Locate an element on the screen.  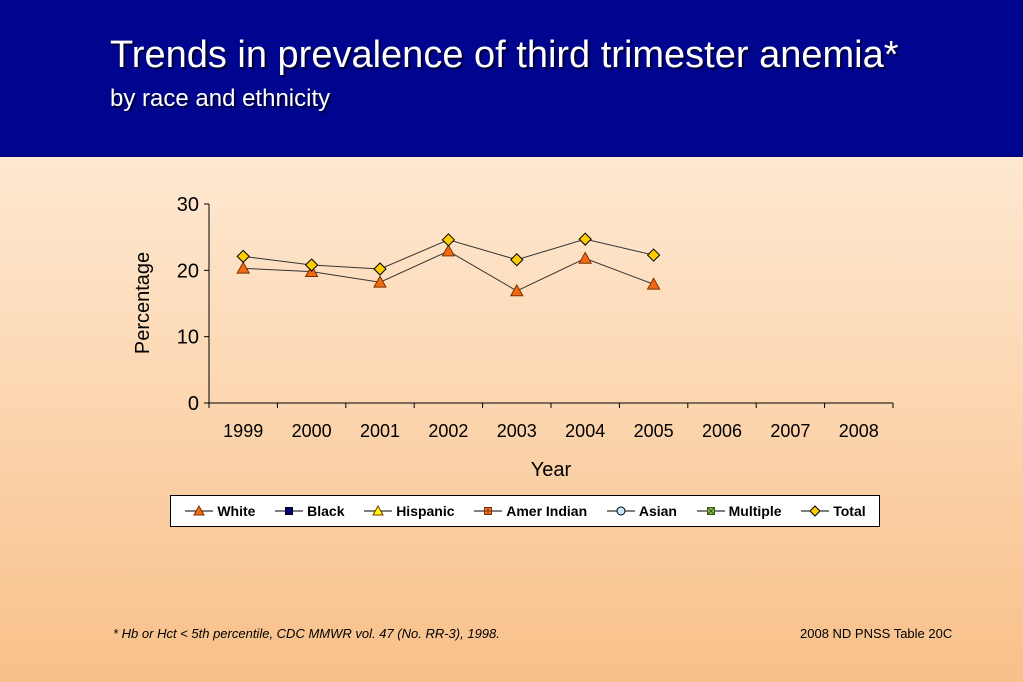
legend-item-hispanic: Hispanic is located at coordinates (409, 511).